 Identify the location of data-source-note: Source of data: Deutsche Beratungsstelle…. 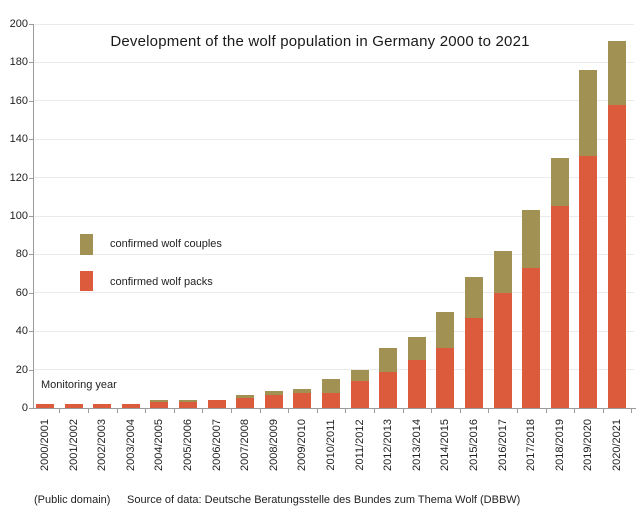
(324, 500).